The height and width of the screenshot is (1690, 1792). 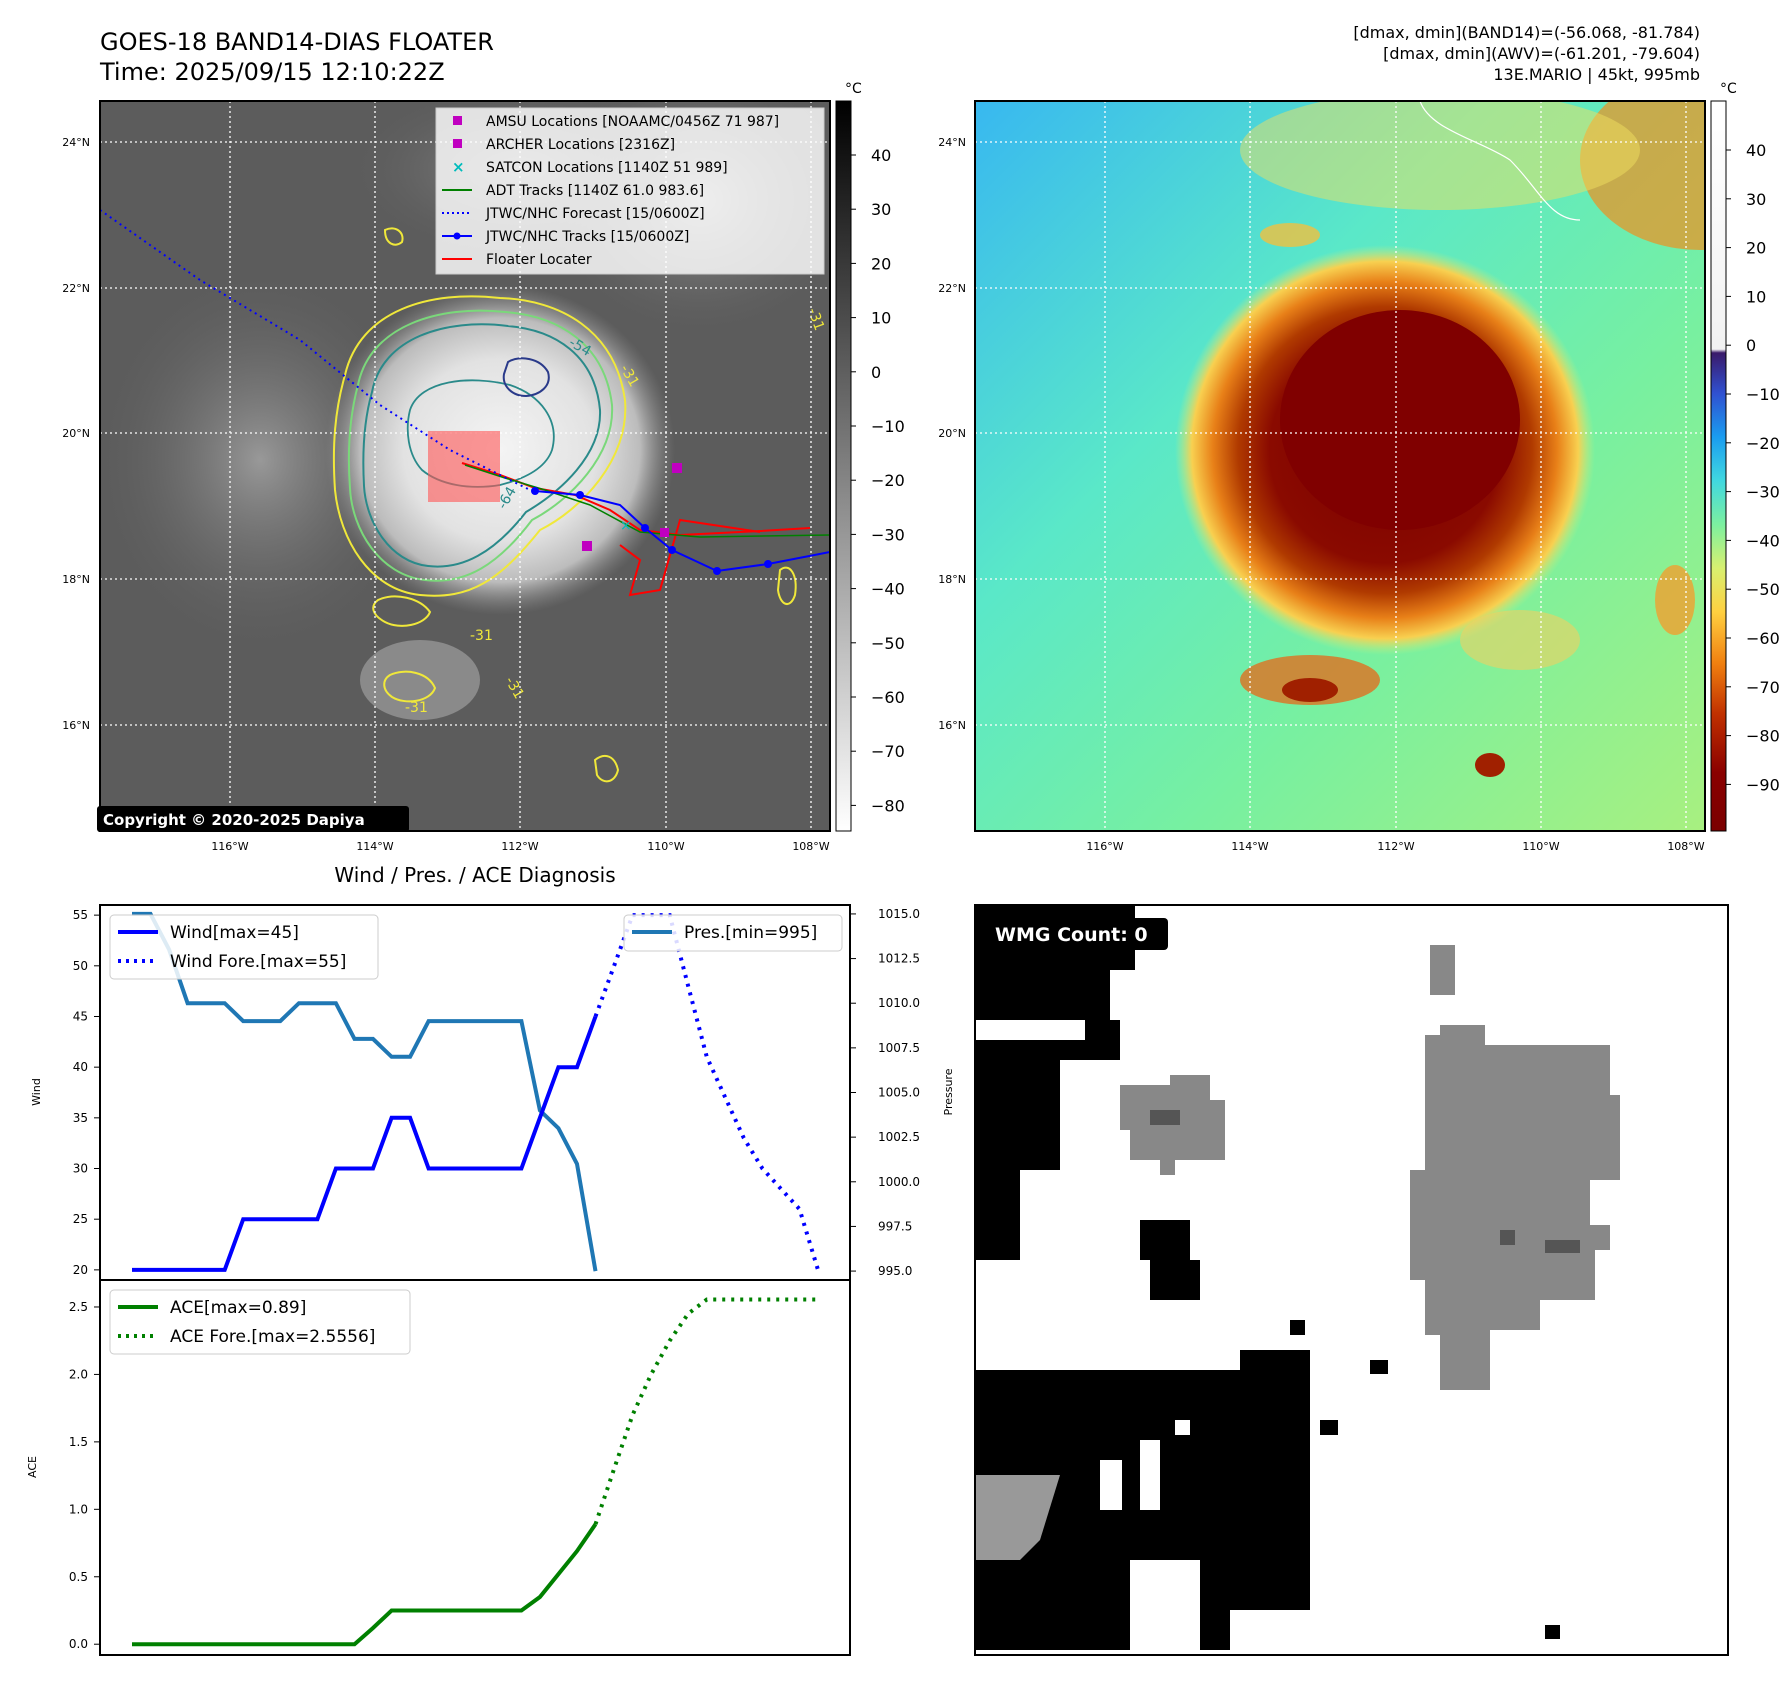 What do you see at coordinates (1718, 466) in the screenshot?
I see `color-colorbar` at bounding box center [1718, 466].